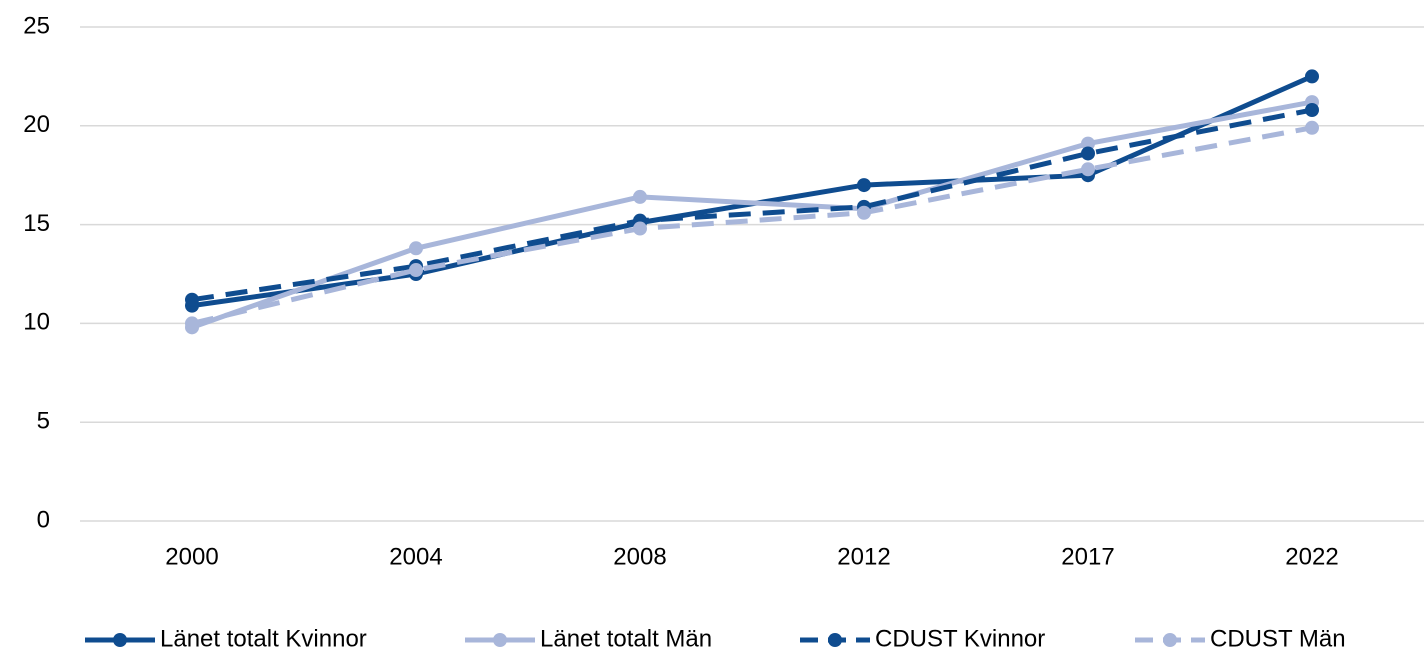 The width and height of the screenshot is (1424, 658). I want to click on legend-label: Länet totalt Kvinnor, so click(263, 638).